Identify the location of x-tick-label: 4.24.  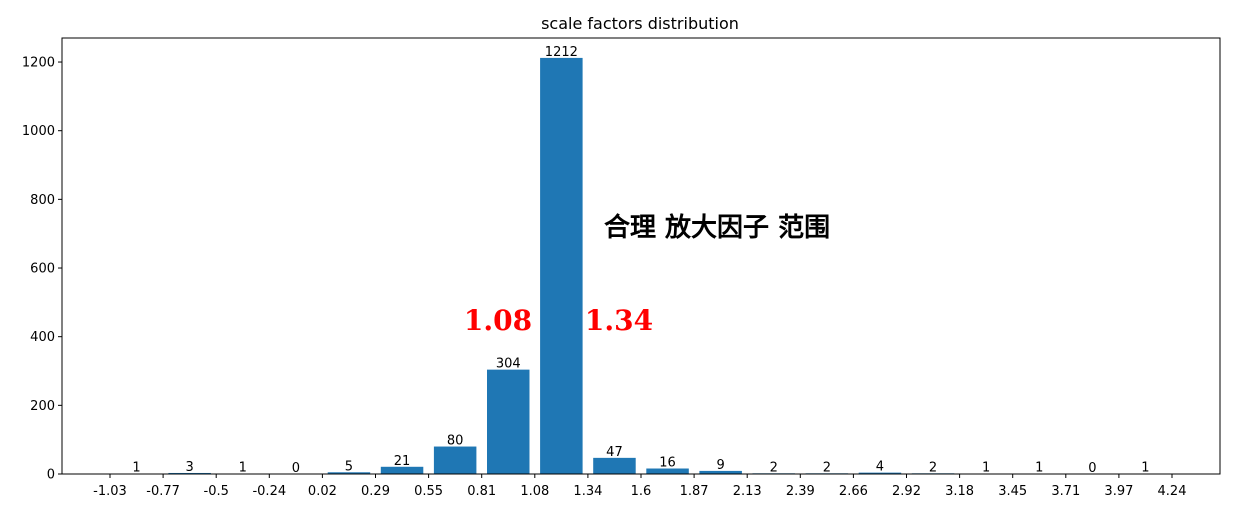
(1172, 491).